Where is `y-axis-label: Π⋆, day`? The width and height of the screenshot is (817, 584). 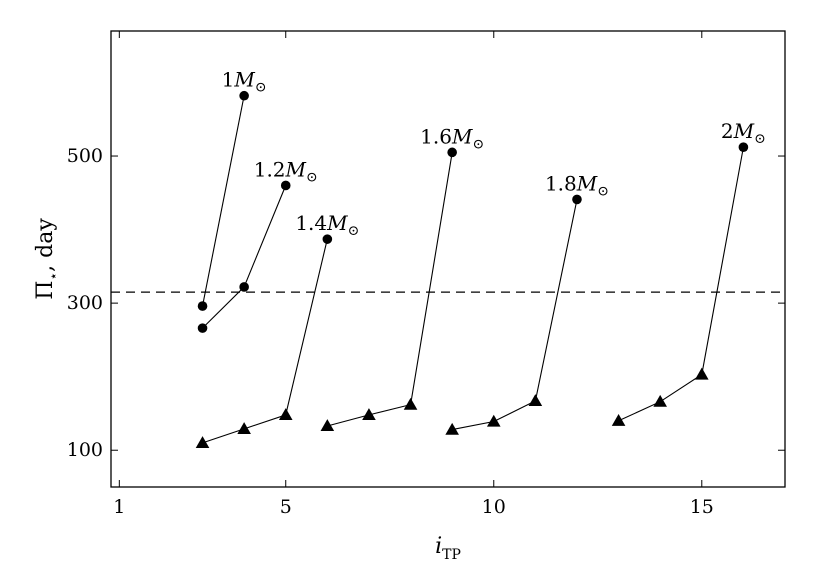 y-axis-label: Π⋆, day is located at coordinates (47, 259).